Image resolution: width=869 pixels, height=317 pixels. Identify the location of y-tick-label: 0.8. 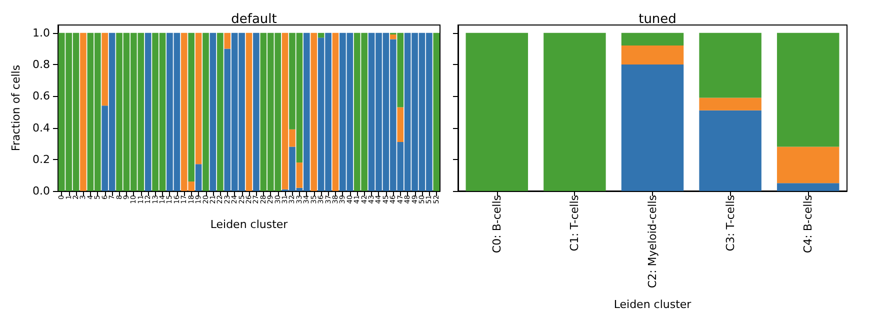
(41, 65).